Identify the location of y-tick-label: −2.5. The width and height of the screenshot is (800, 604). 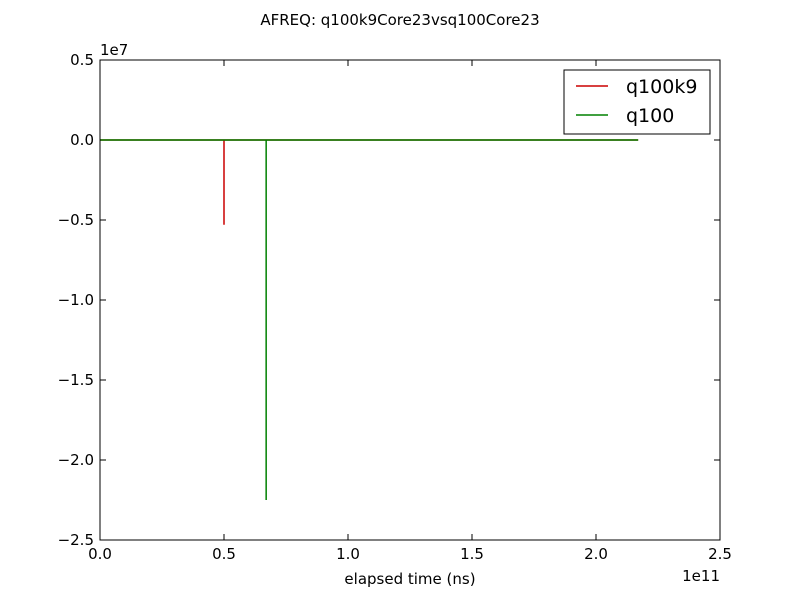
(76, 540).